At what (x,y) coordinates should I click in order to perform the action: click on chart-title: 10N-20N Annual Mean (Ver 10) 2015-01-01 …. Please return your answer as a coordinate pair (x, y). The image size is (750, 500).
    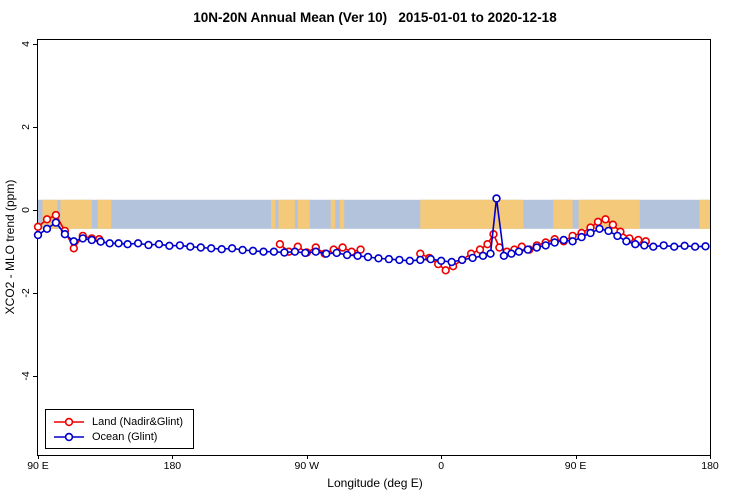
    Looking at the image, I should click on (375, 17).